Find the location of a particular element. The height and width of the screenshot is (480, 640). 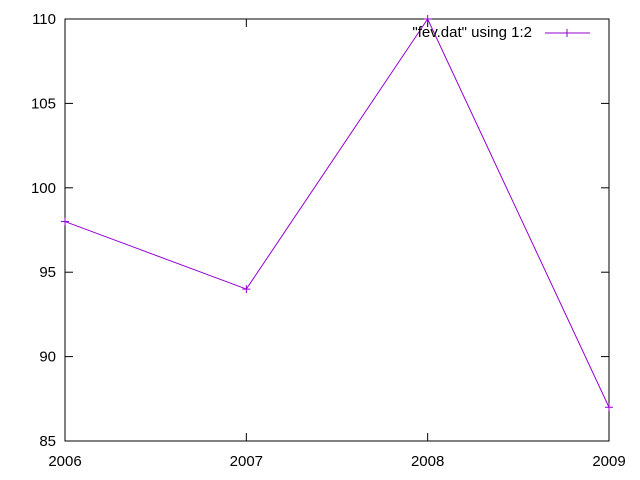

y-tick-label: 100 is located at coordinates (43, 188).